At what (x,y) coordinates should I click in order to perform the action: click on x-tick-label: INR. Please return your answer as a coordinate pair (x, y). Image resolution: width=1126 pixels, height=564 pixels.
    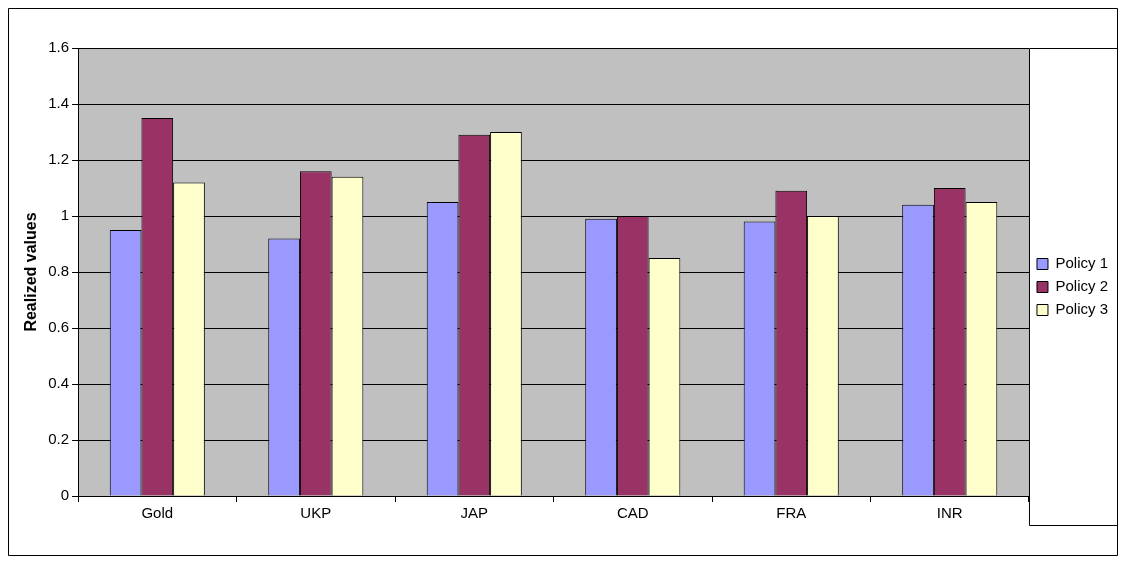
    Looking at the image, I should click on (949, 513).